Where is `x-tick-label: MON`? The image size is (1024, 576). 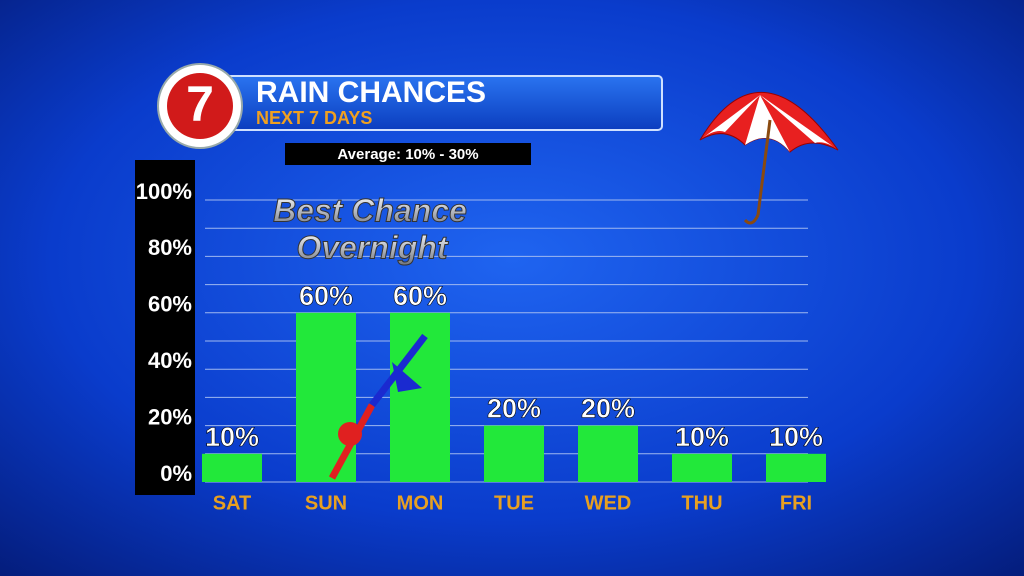 x-tick-label: MON is located at coordinates (420, 503).